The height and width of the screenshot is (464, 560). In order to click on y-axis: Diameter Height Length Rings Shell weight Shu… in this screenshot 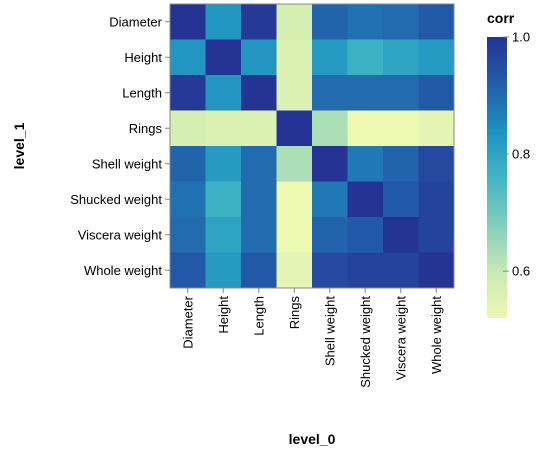, I will do `click(120, 146)`.